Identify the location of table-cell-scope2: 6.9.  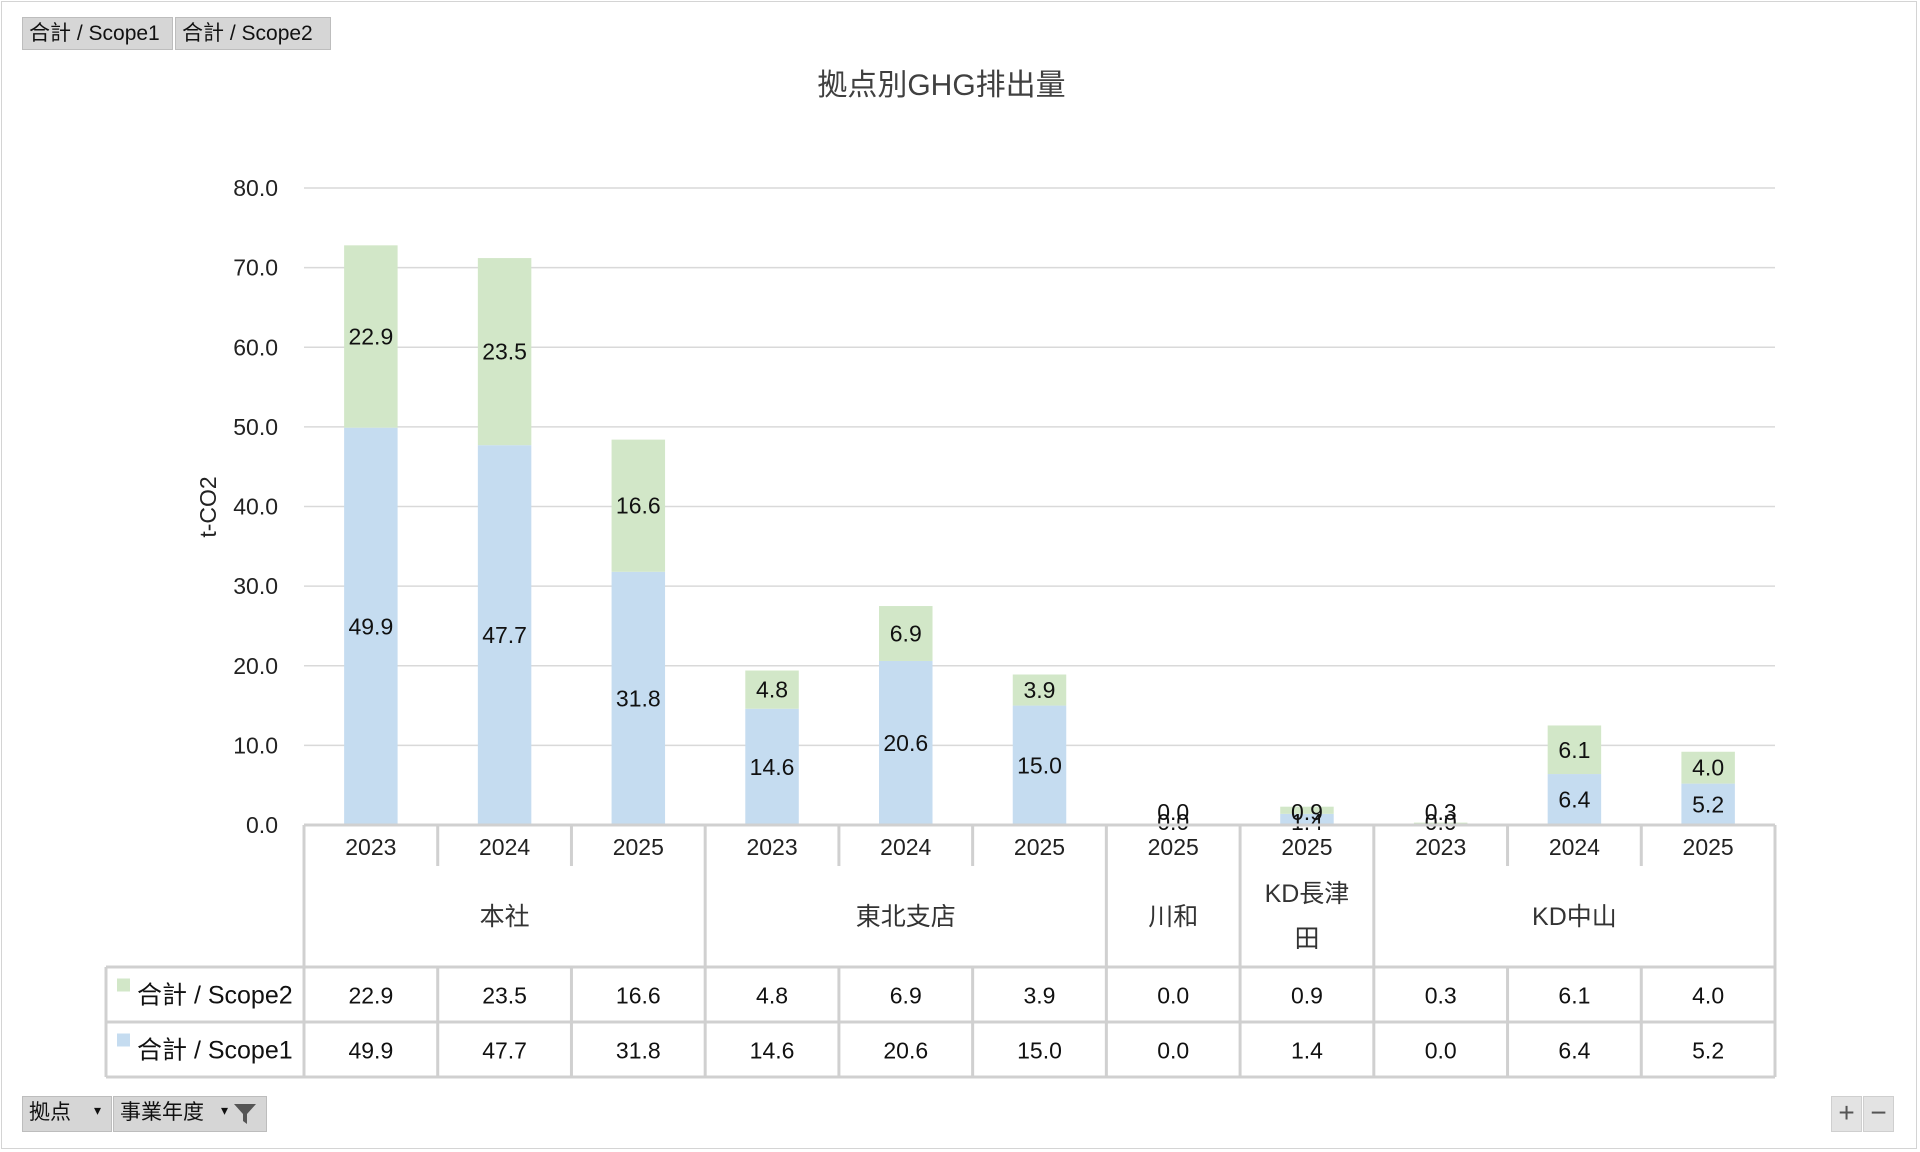
(906, 996).